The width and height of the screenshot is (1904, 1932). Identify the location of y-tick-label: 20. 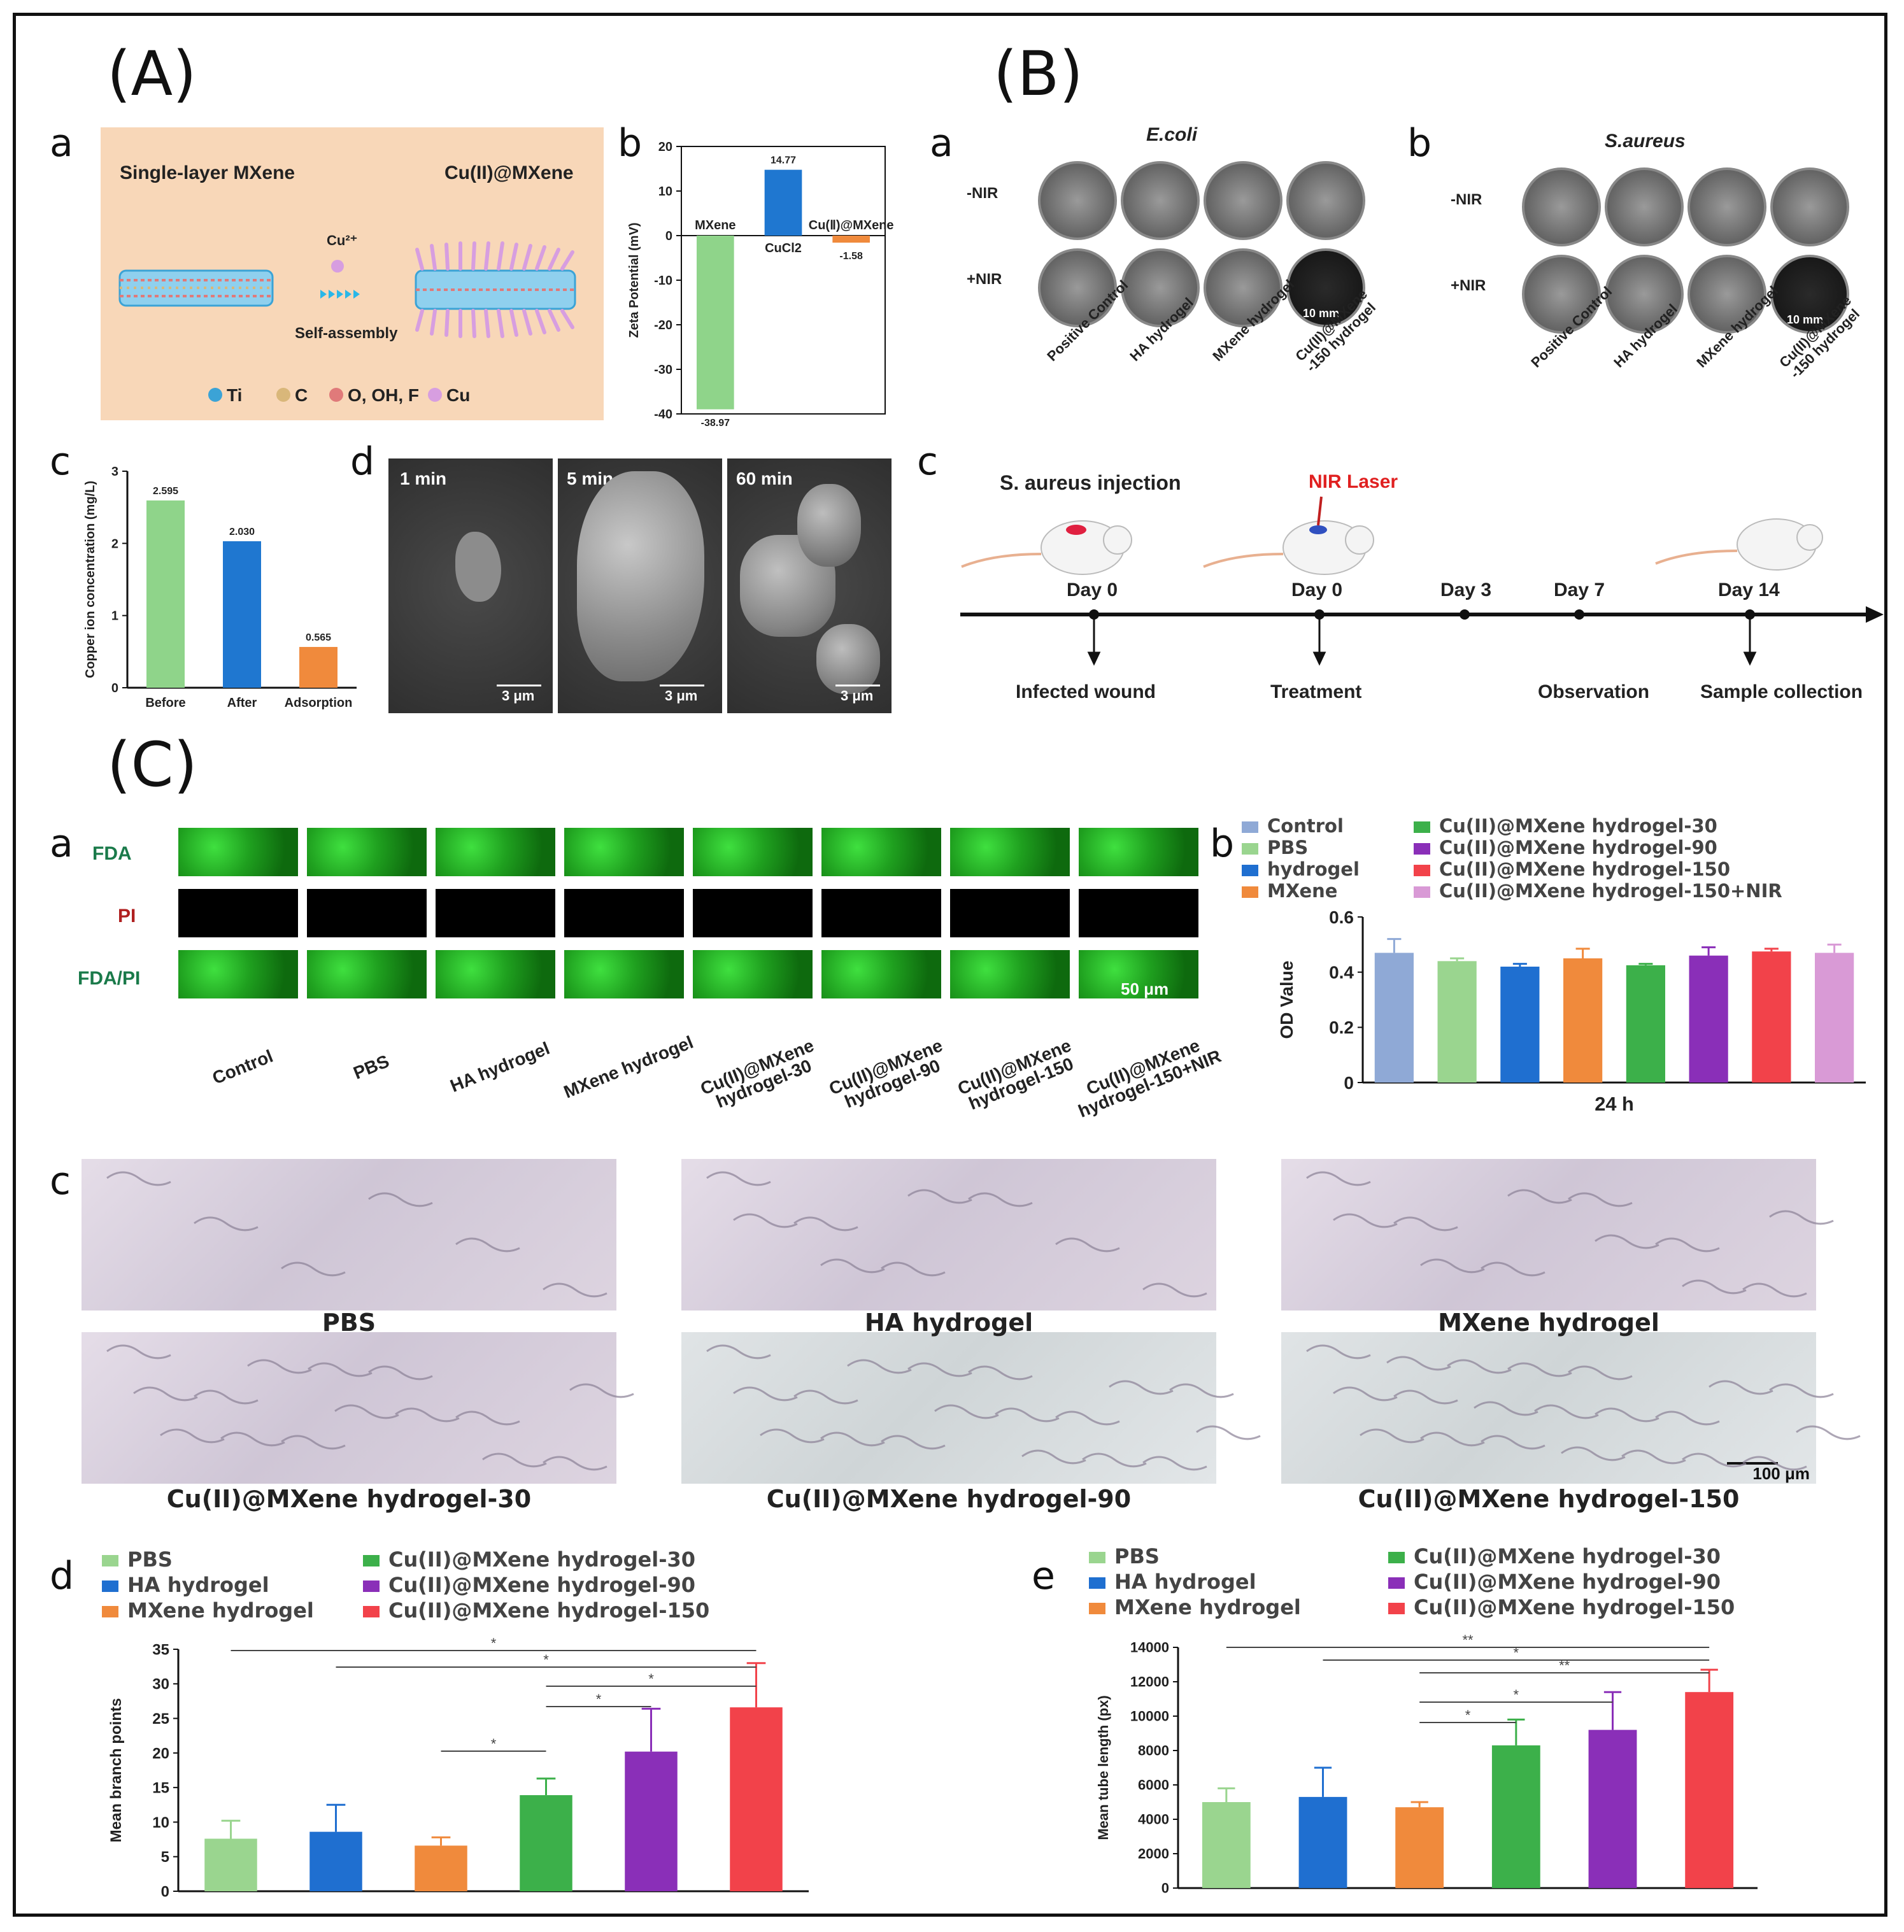
(160, 1754).